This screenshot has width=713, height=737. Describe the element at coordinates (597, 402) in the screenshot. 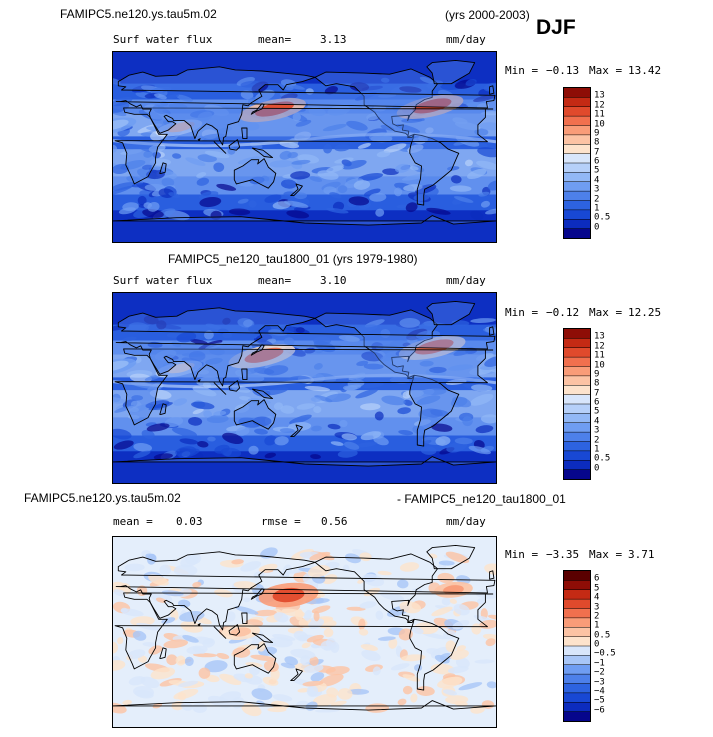

I see `colorbar-tick-label: 6` at that location.